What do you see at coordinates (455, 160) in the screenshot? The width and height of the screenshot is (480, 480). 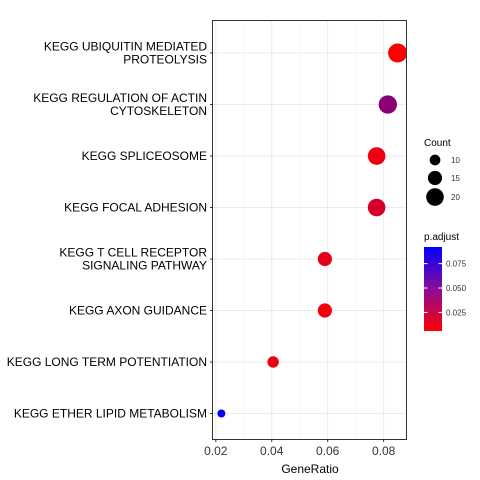 I see `size-legend-label: 10` at bounding box center [455, 160].